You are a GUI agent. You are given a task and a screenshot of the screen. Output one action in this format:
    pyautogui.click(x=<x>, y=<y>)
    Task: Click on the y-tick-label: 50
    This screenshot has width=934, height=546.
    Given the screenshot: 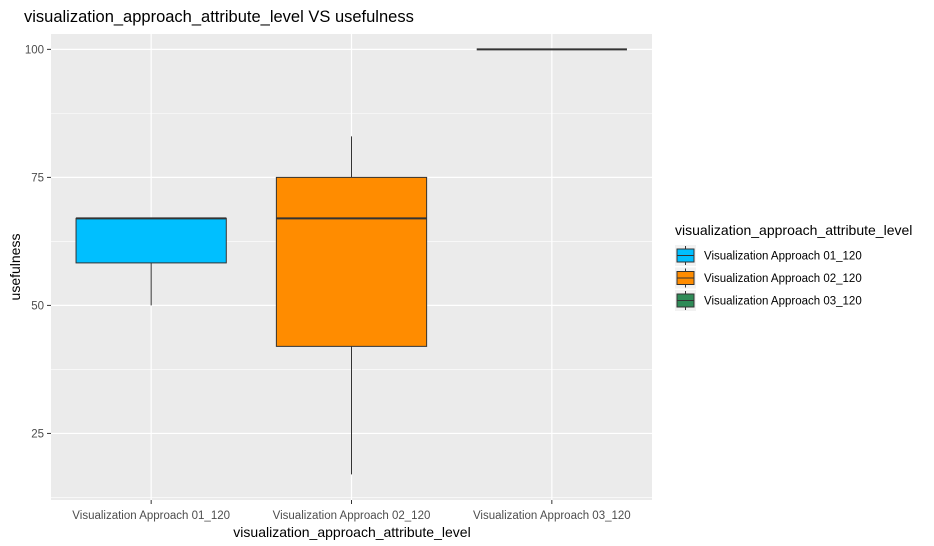 What is the action you would take?
    pyautogui.click(x=37, y=306)
    